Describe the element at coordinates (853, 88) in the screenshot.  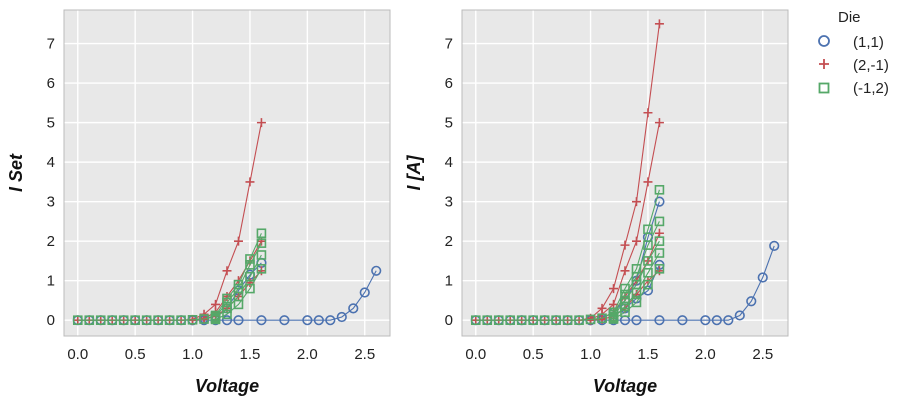
I see `legend-entry-m1-2: (-1,2)` at that location.